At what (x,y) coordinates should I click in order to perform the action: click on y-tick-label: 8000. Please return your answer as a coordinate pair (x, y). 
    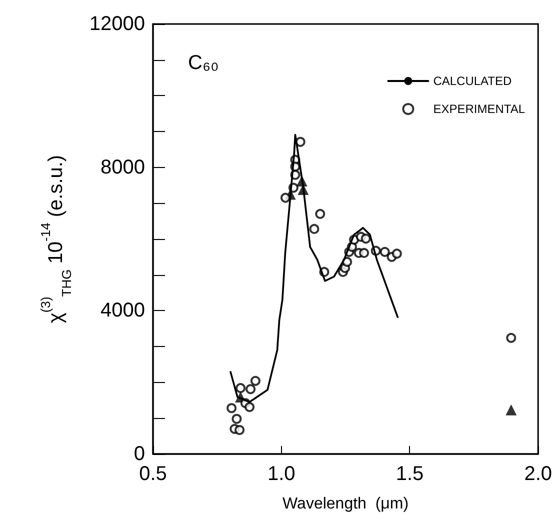
    Looking at the image, I should click on (122, 167).